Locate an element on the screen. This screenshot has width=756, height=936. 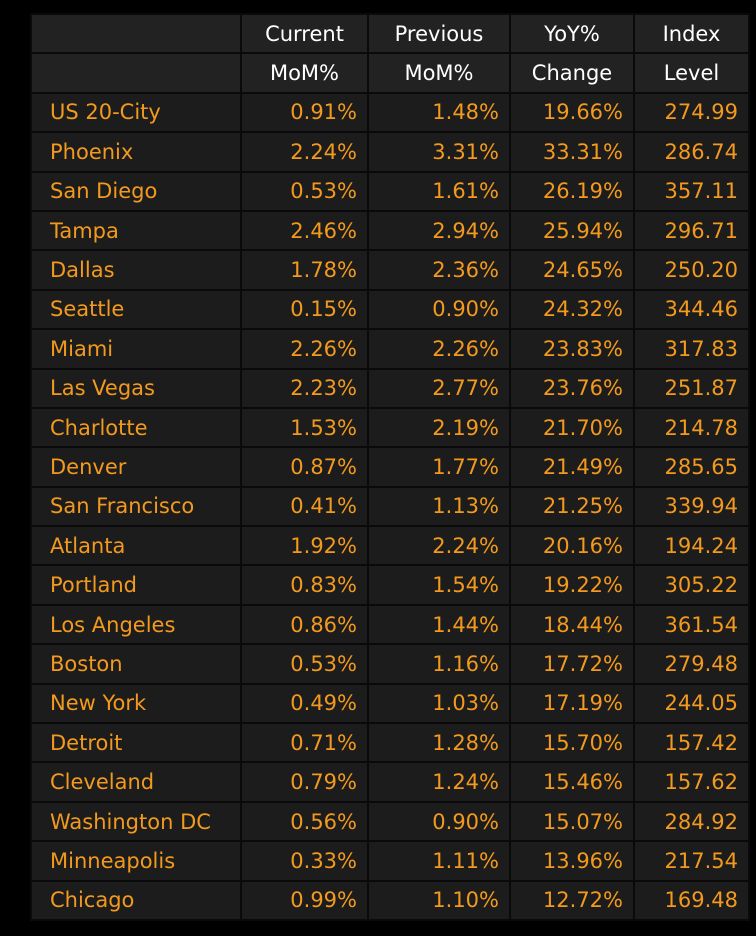
city-name: Detroit is located at coordinates (136, 743).